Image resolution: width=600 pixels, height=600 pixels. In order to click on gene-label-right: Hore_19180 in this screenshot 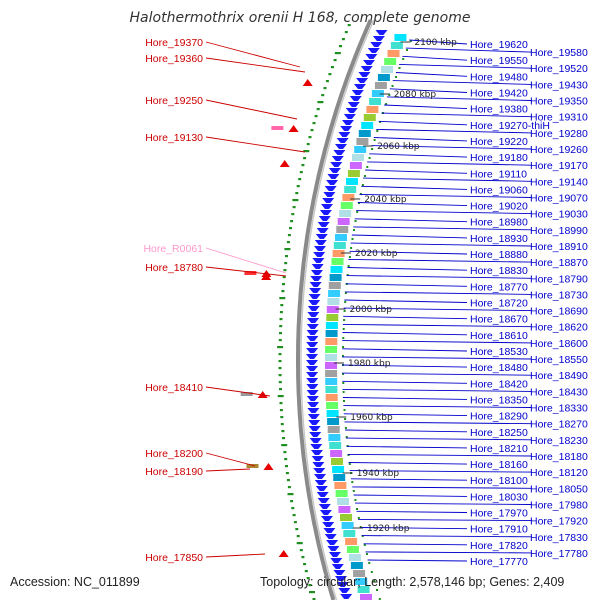, I will do `click(499, 158)`.